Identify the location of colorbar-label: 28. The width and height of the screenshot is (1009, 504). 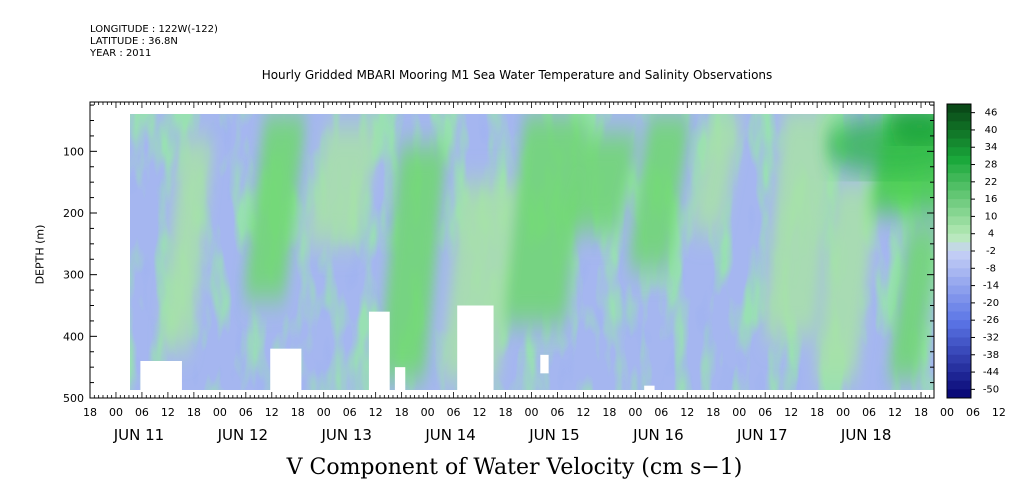
(991, 165).